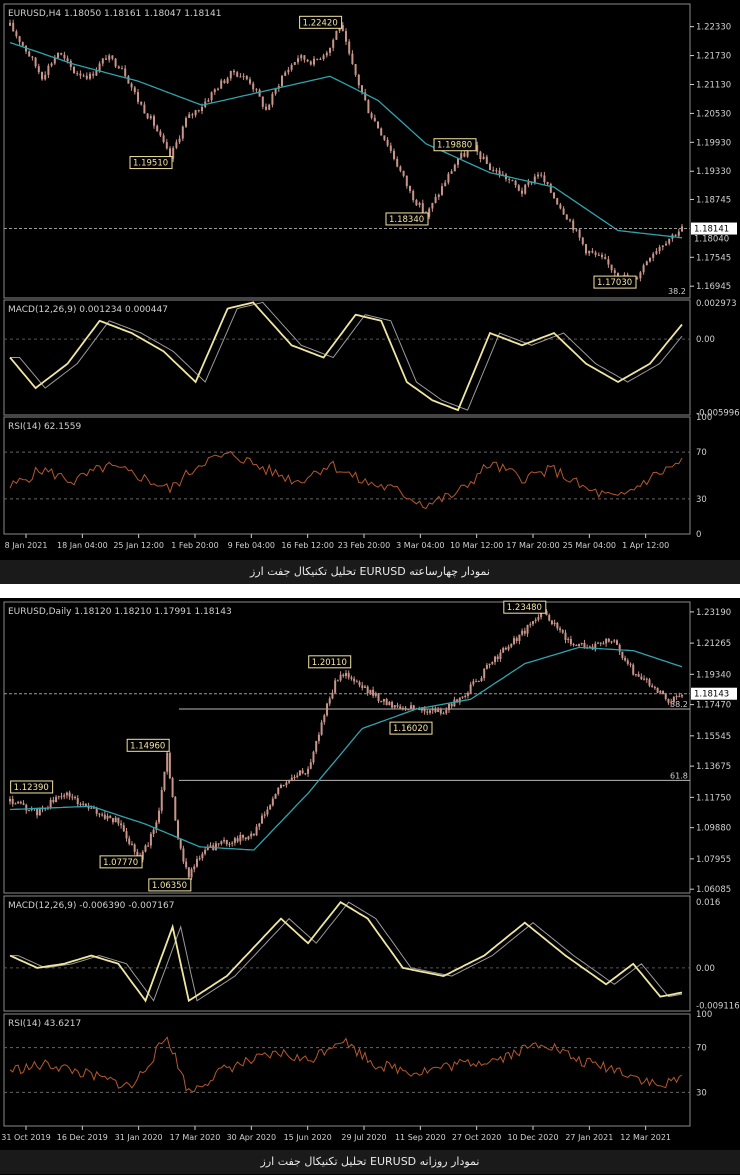 The image size is (740, 1175). I want to click on macd-tick-label: 0.00, so click(705, 340).